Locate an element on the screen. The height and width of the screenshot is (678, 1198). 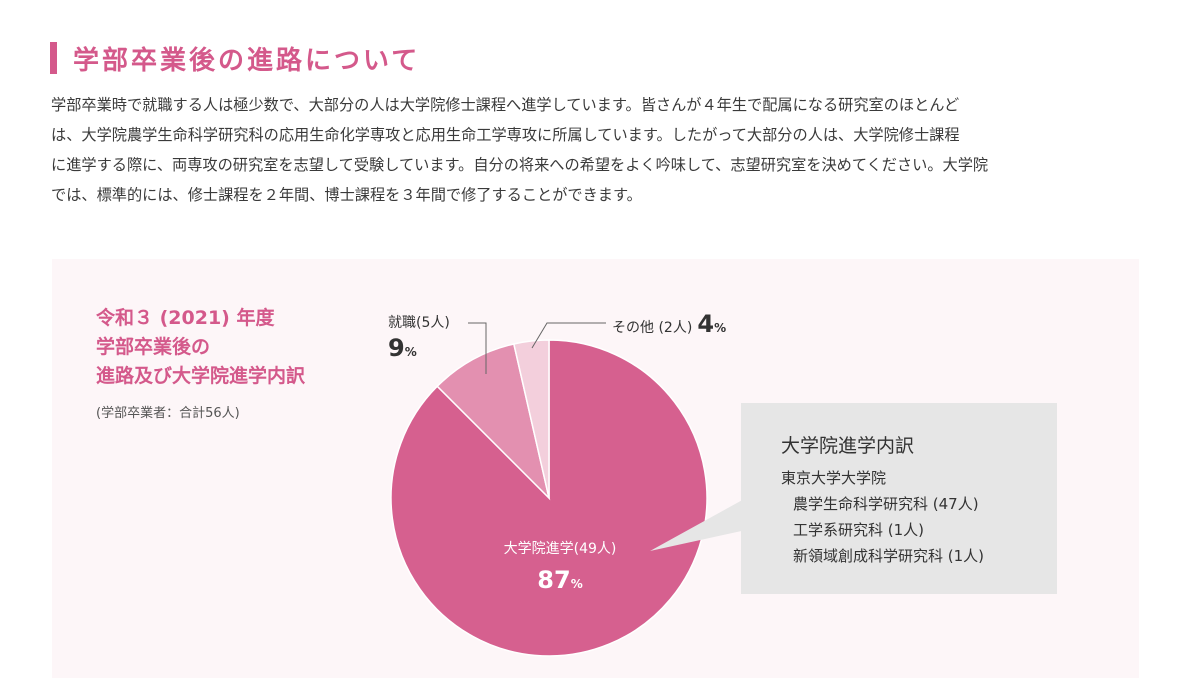
breakdown-item: 新領域創成科学研究科 (1人) is located at coordinates (889, 556).